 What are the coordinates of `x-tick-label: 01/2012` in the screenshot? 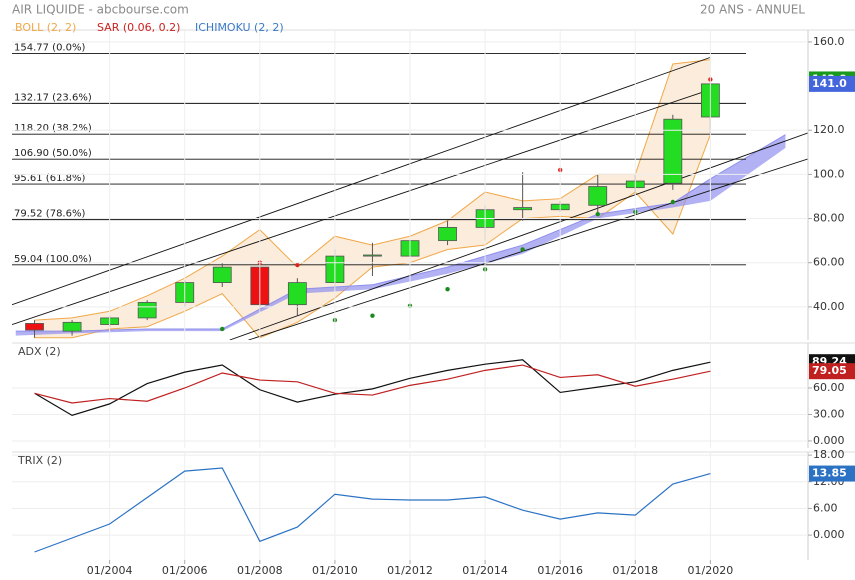 It's located at (410, 570).